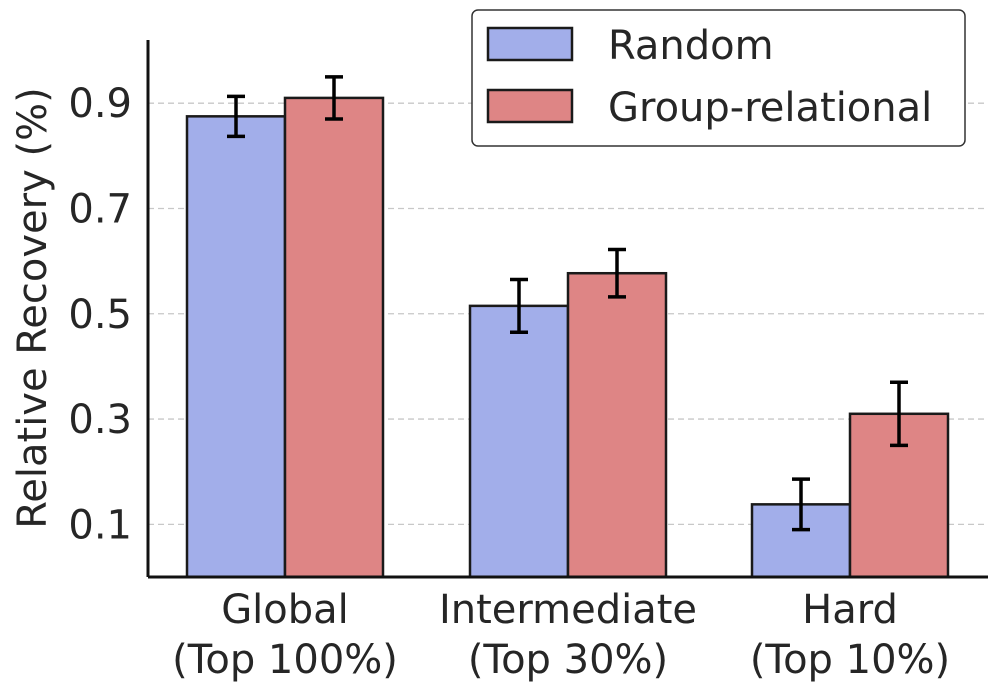 This screenshot has height=688, width=997. Describe the element at coordinates (100, 104) in the screenshot. I see `y-tick-label: 0.9` at that location.